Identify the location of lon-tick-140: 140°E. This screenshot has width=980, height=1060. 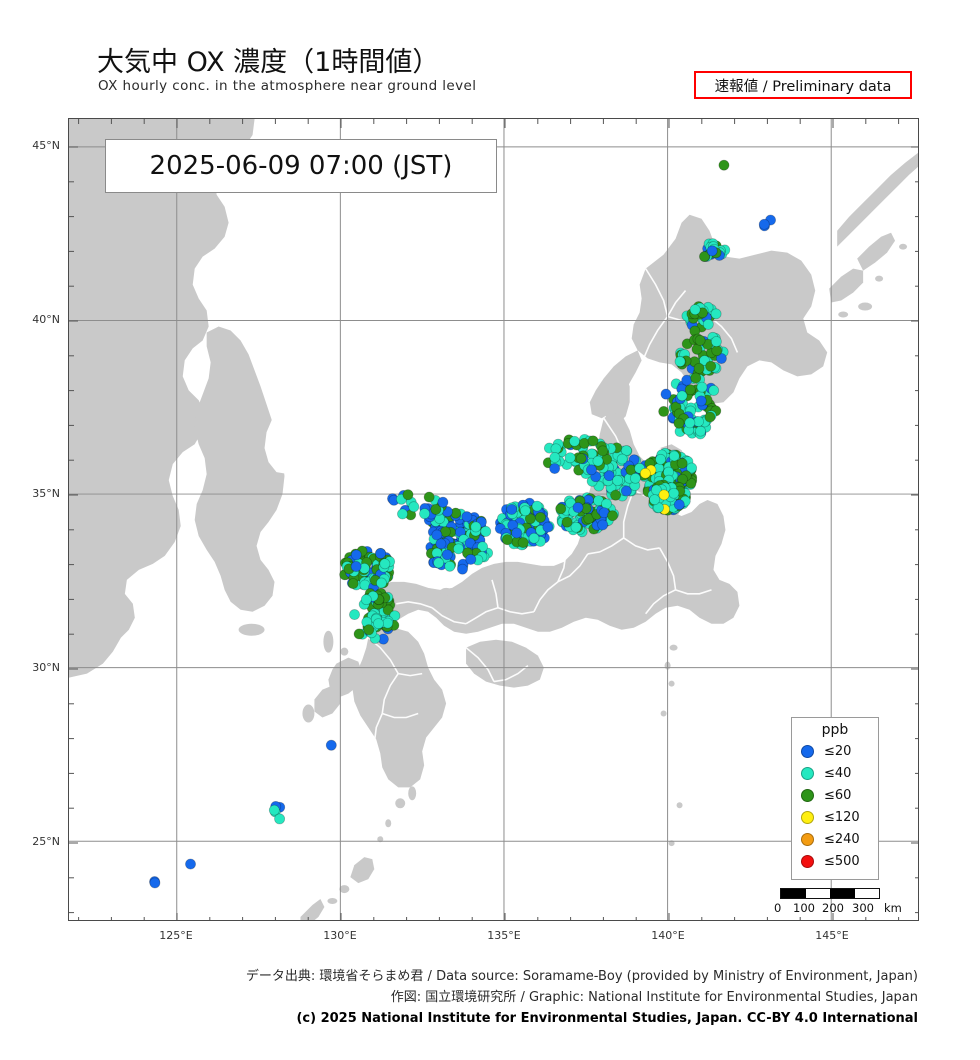
(668, 935).